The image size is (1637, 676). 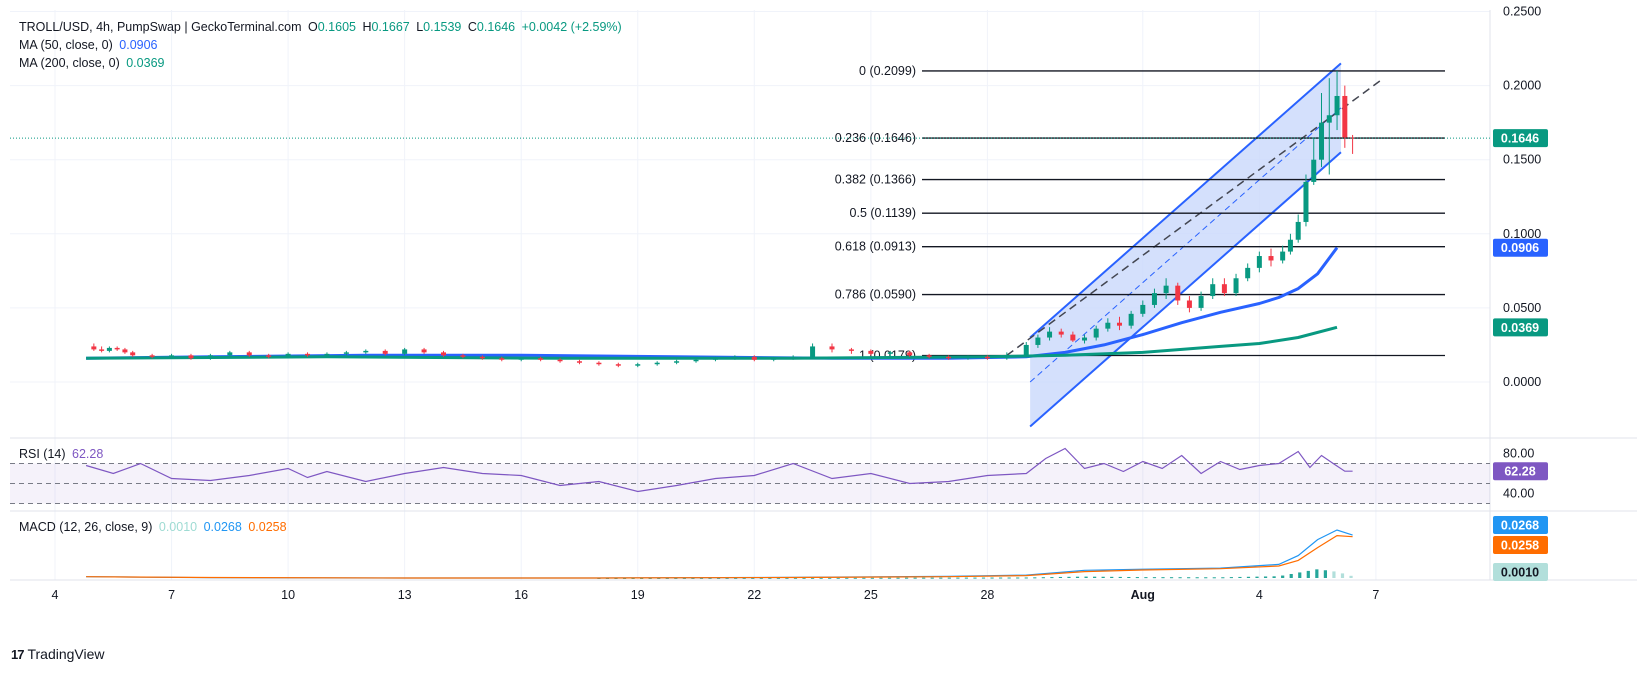 I want to click on time-tick-label: 28, so click(x=987, y=595).